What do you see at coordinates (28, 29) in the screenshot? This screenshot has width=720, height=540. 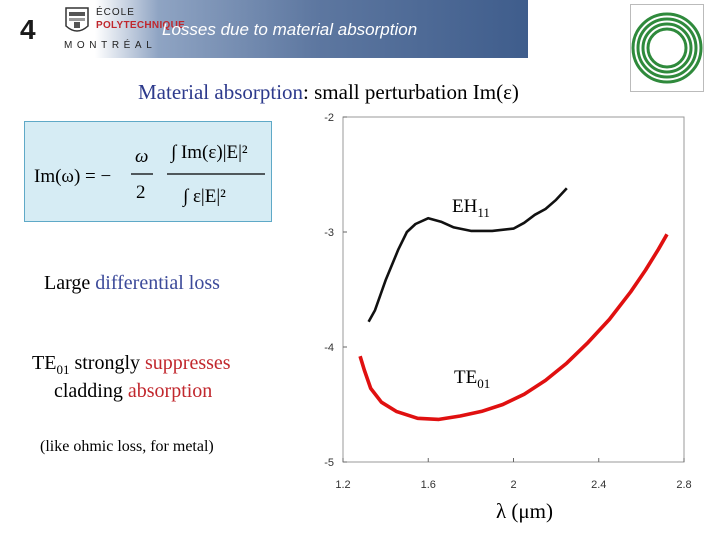 I see `slide-number: 4` at bounding box center [28, 29].